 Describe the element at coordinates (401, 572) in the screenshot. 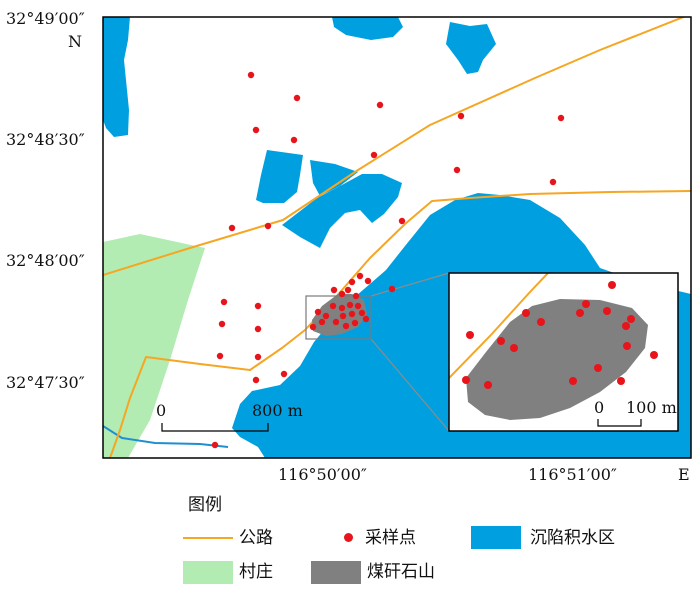

I see `legend-gangue-label: 煤矸石山` at that location.